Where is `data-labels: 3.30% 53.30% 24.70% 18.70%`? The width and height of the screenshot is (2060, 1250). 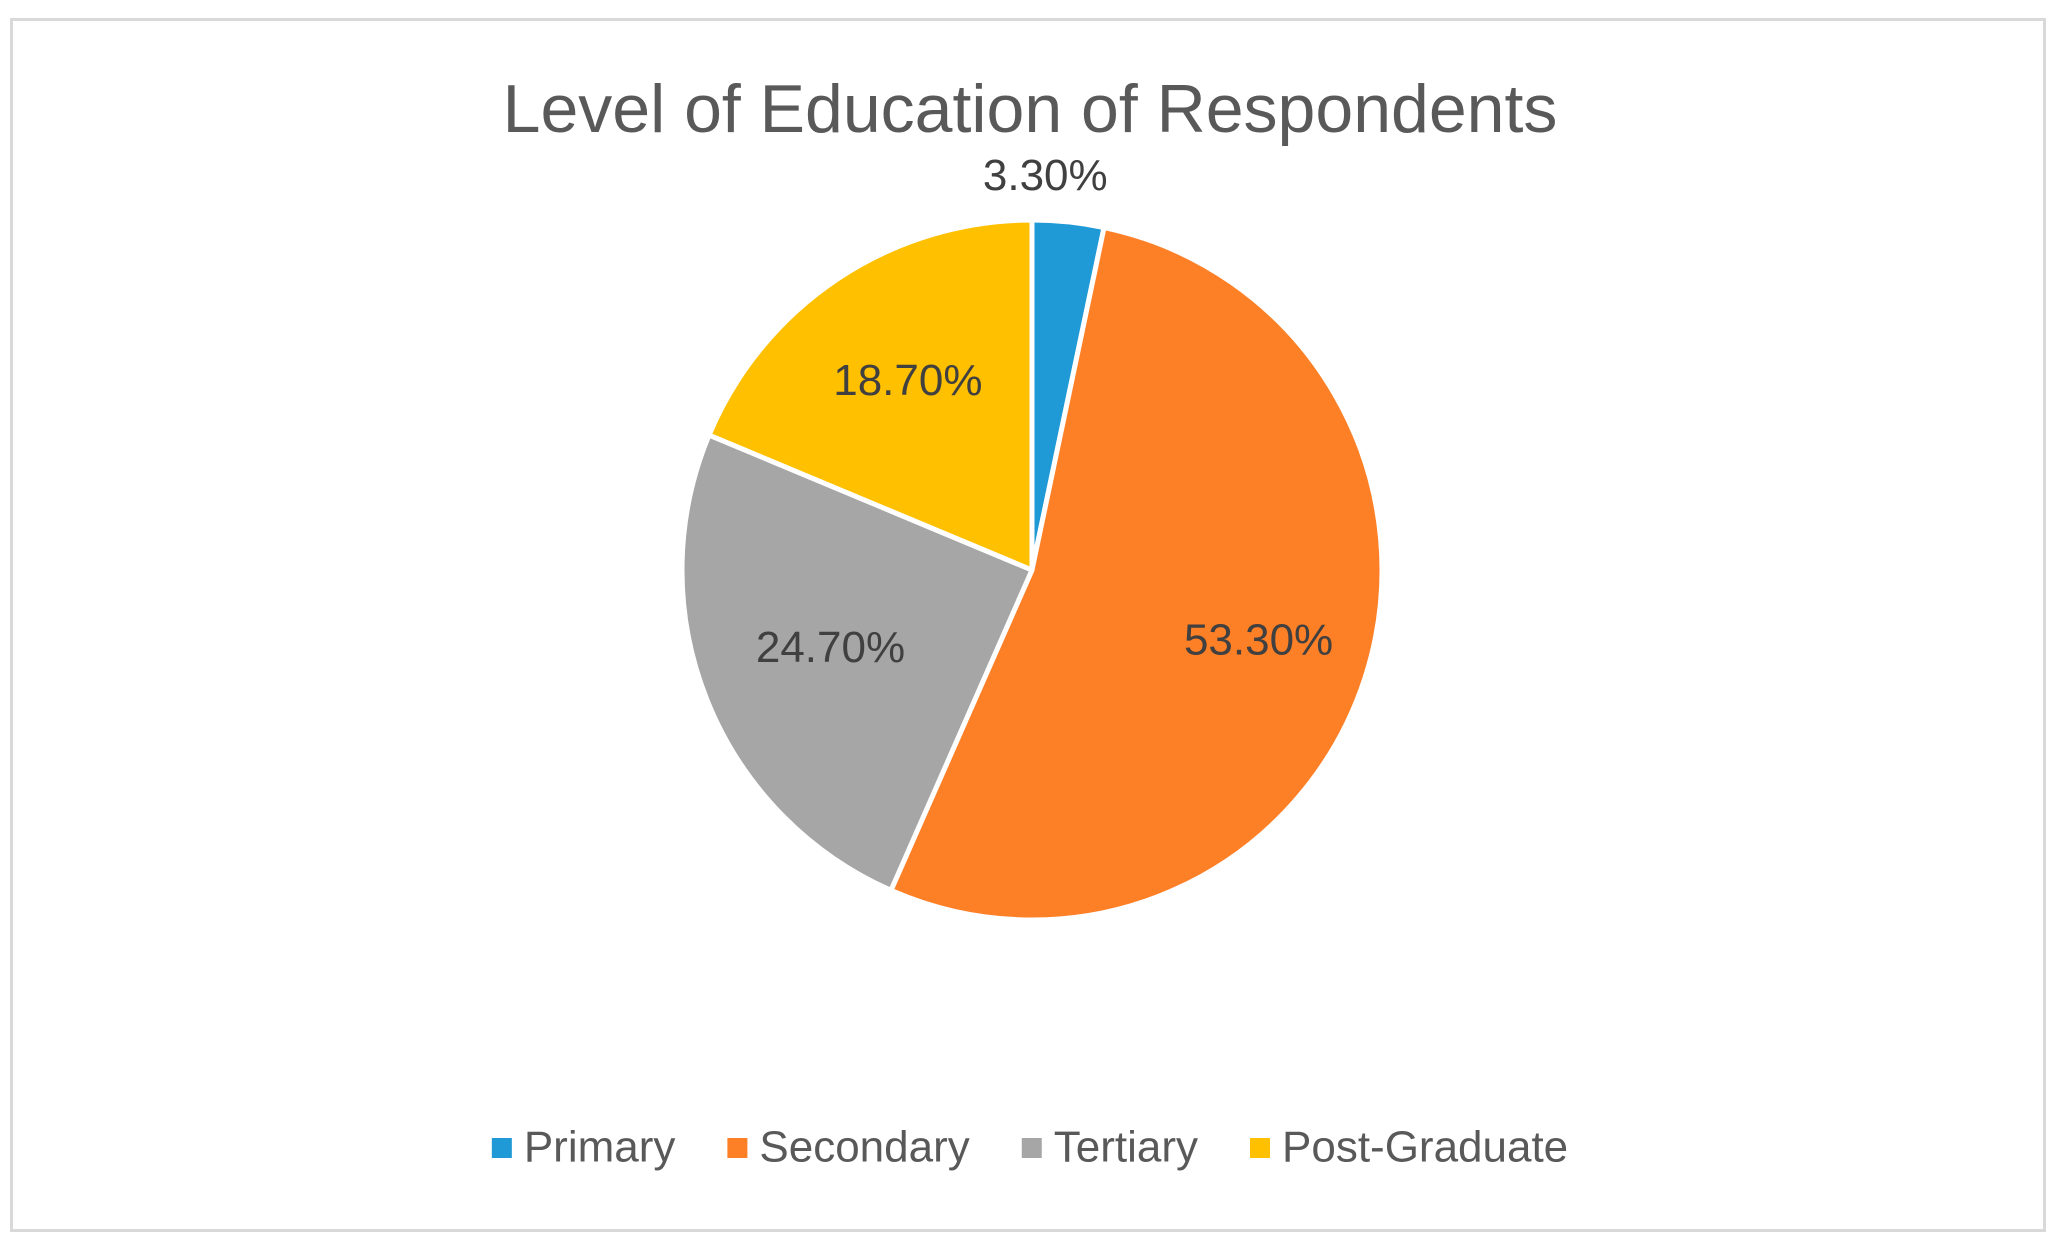
data-labels: 3.30% 53.30% 24.70% 18.70% is located at coordinates (1044, 411).